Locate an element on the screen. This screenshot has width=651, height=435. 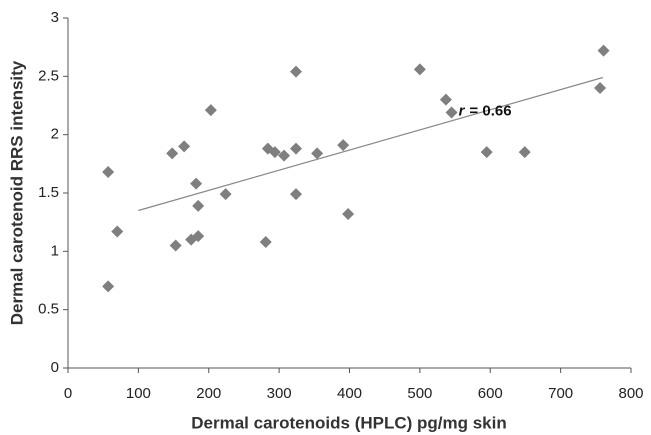
x-tick-label: 500 is located at coordinates (419, 393).